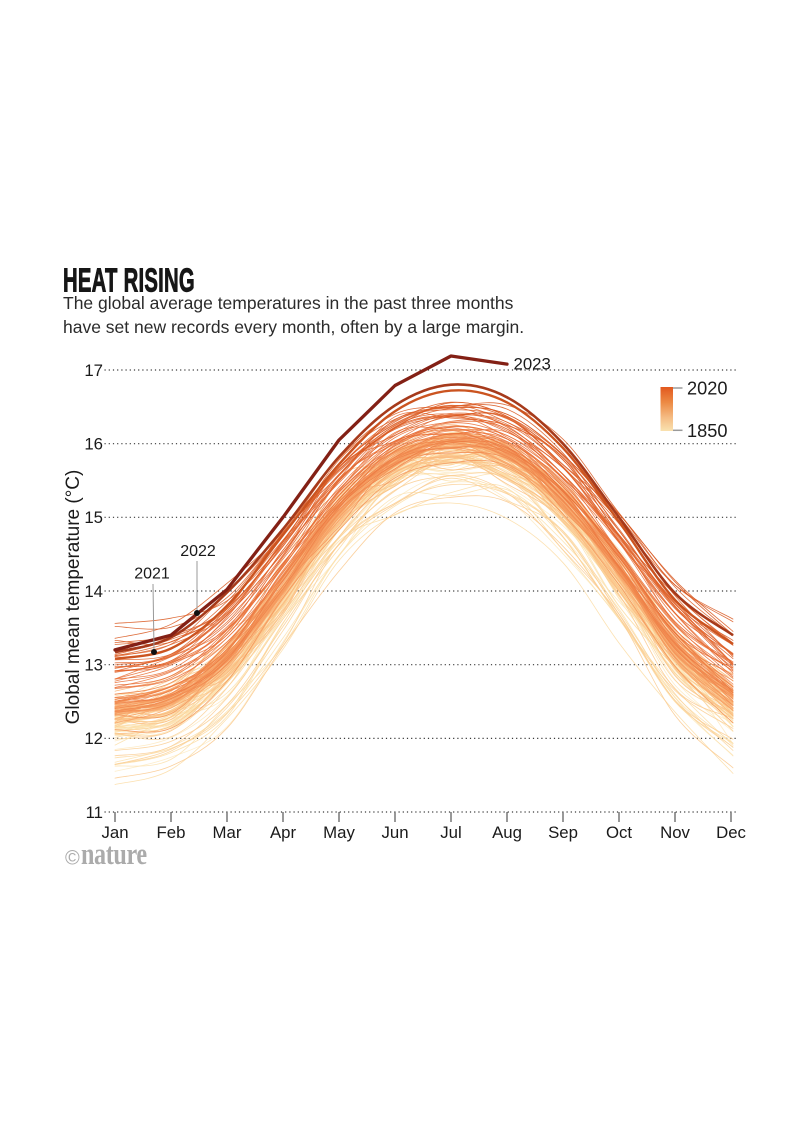 The height and width of the screenshot is (1123, 794). Describe the element at coordinates (152, 574) in the screenshot. I see `svg-text: 2021` at that location.